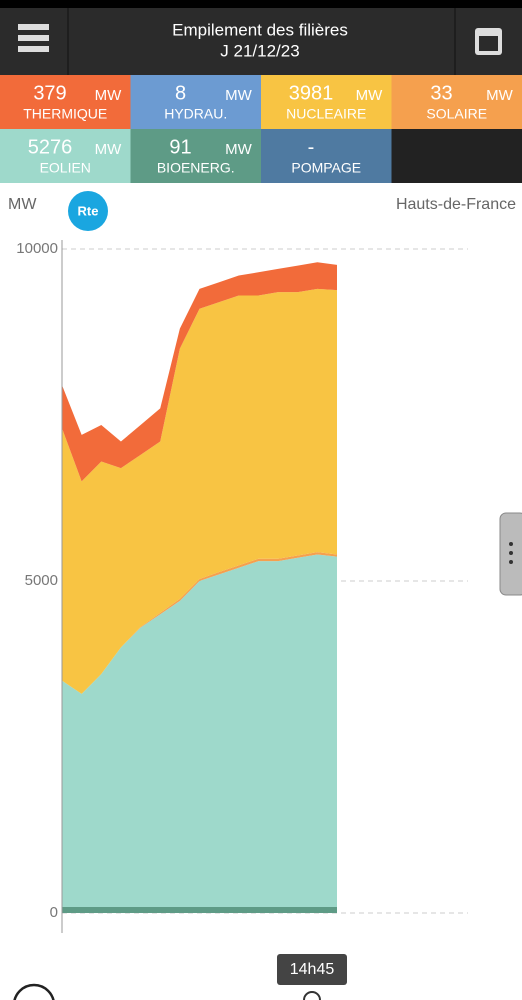 The image size is (522, 1000). Describe the element at coordinates (65, 168) in the screenshot. I see `tile-name: EOLIEN` at that location.